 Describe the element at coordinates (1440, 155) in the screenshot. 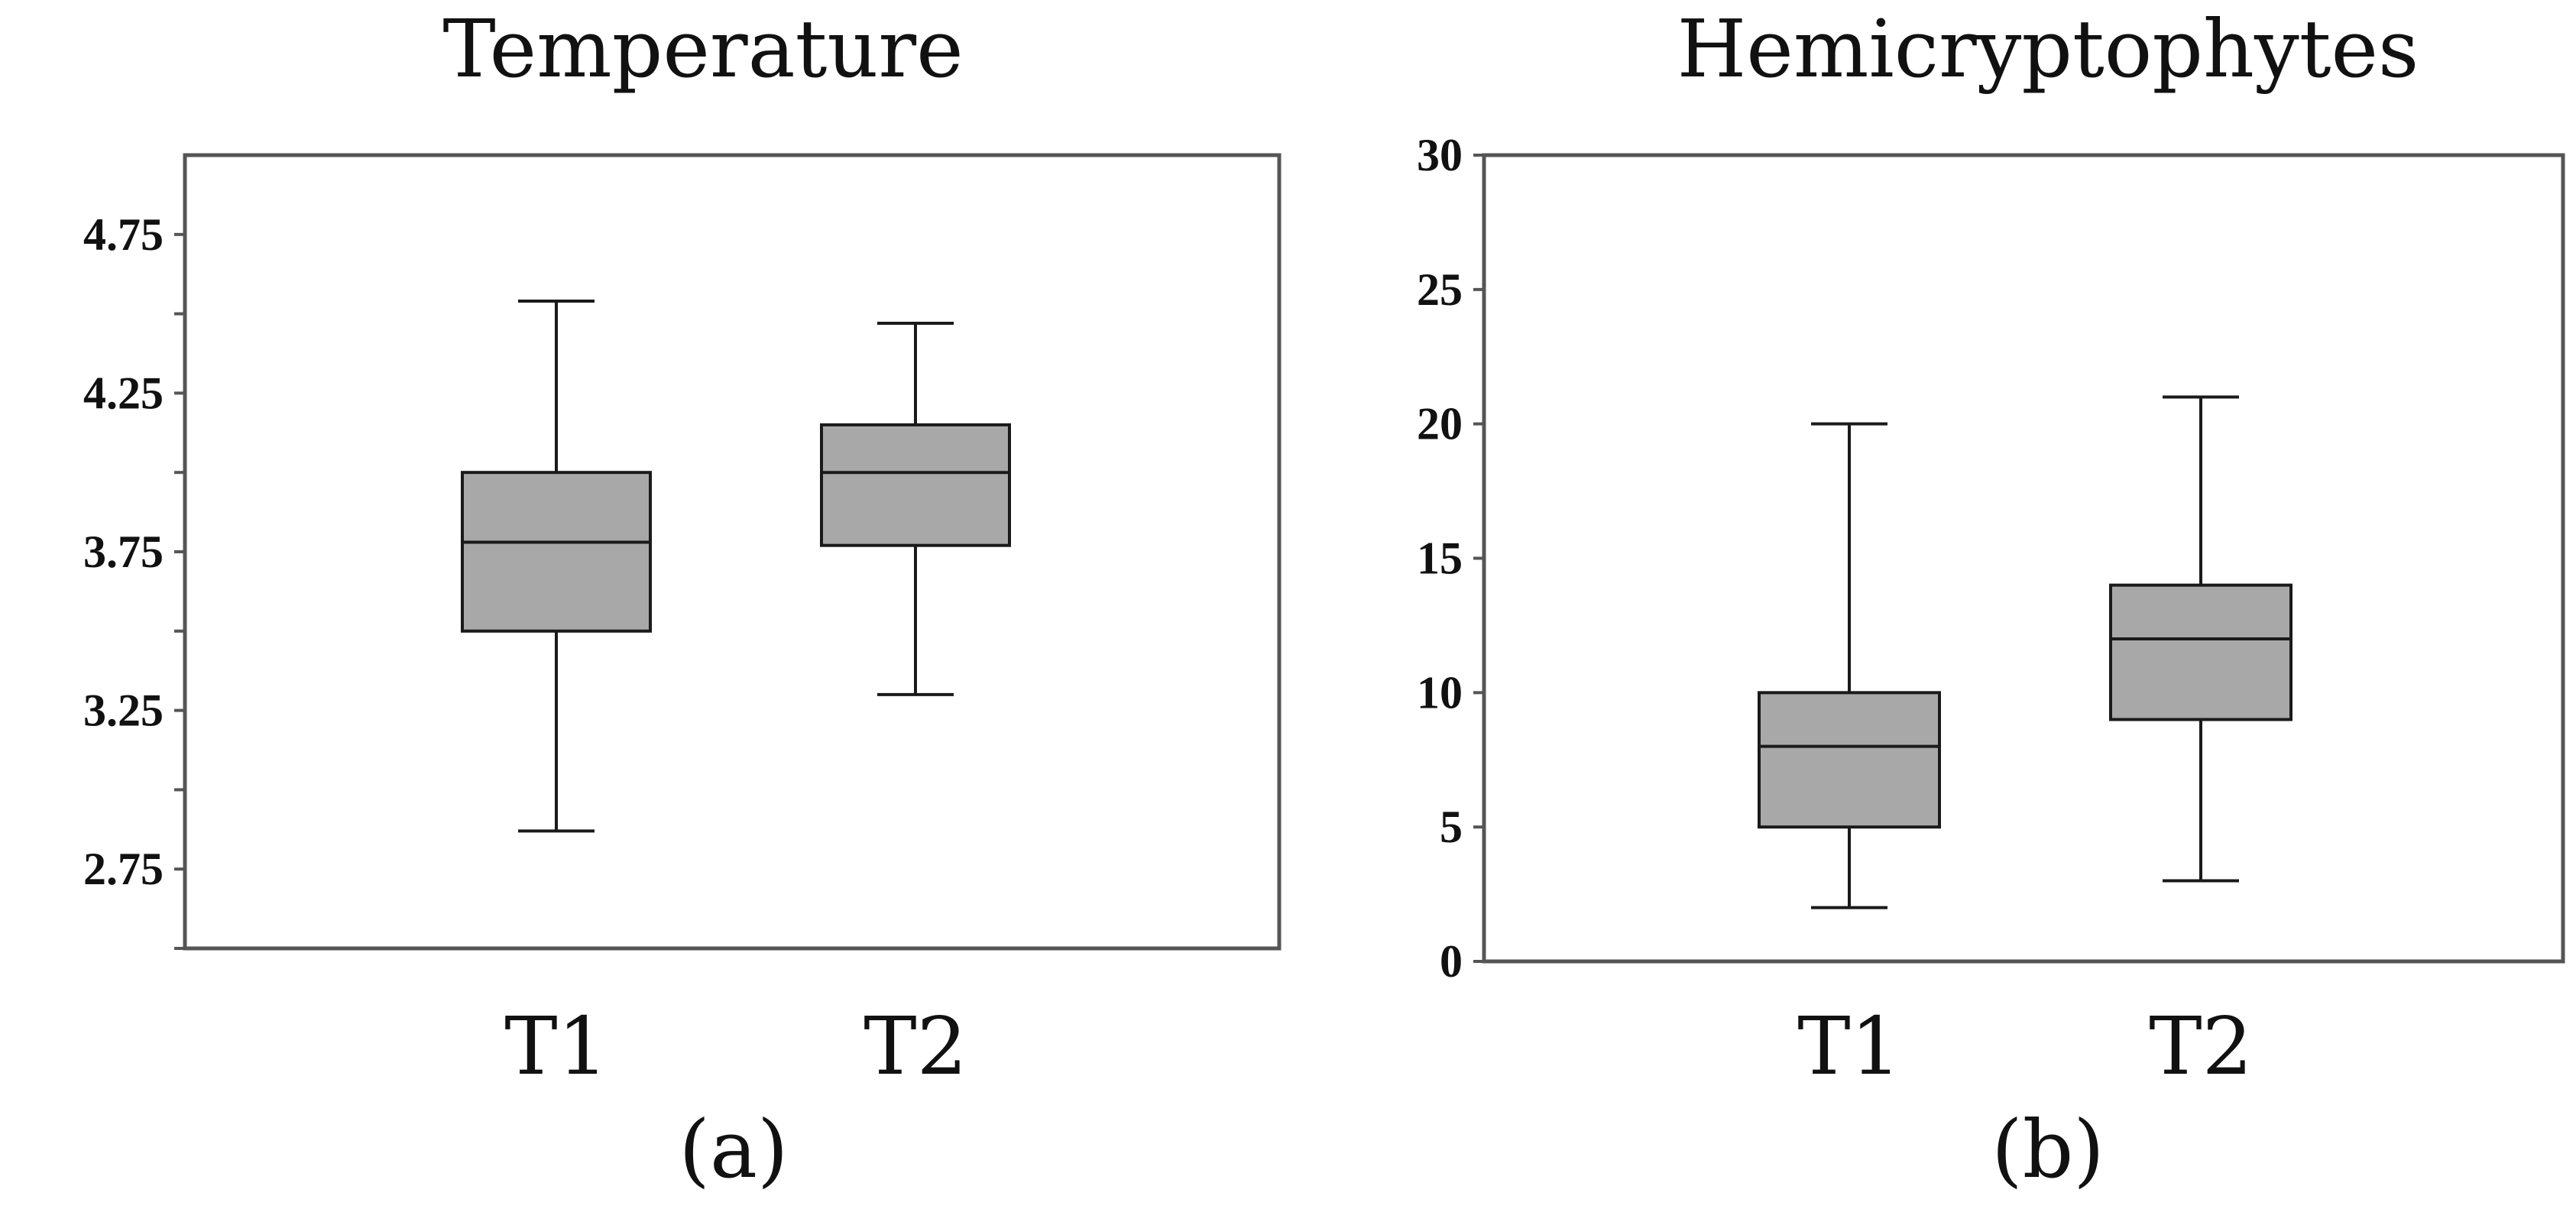

I see `y-tick-label: 30` at that location.